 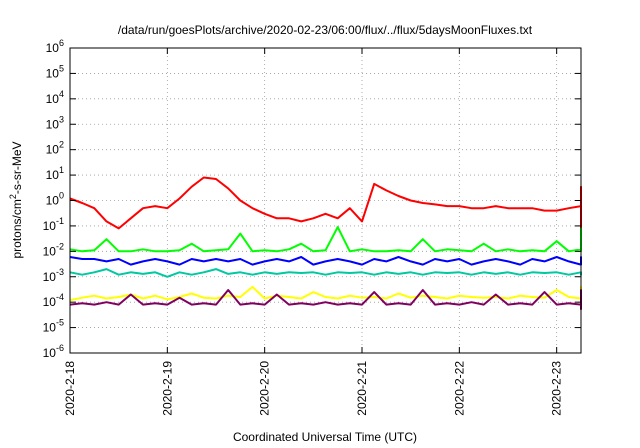 I want to click on y-tick-label: 10², so click(x=55, y=148).